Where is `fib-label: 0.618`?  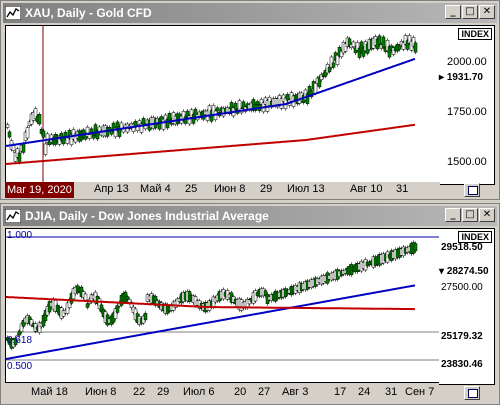
fib-label: 0.618 is located at coordinates (20, 340).